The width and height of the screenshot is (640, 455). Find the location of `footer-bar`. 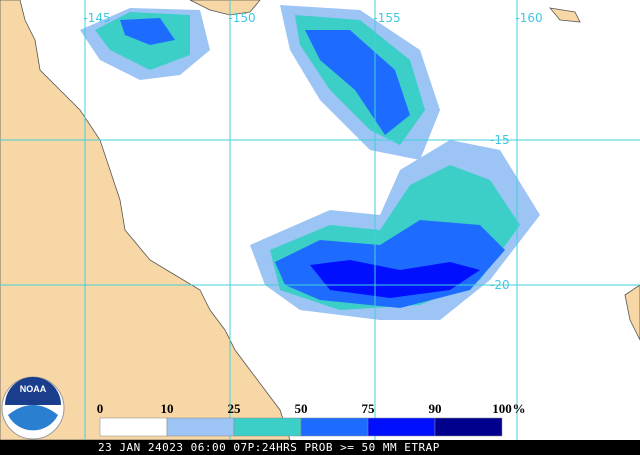

footer-bar is located at coordinates (320, 447).